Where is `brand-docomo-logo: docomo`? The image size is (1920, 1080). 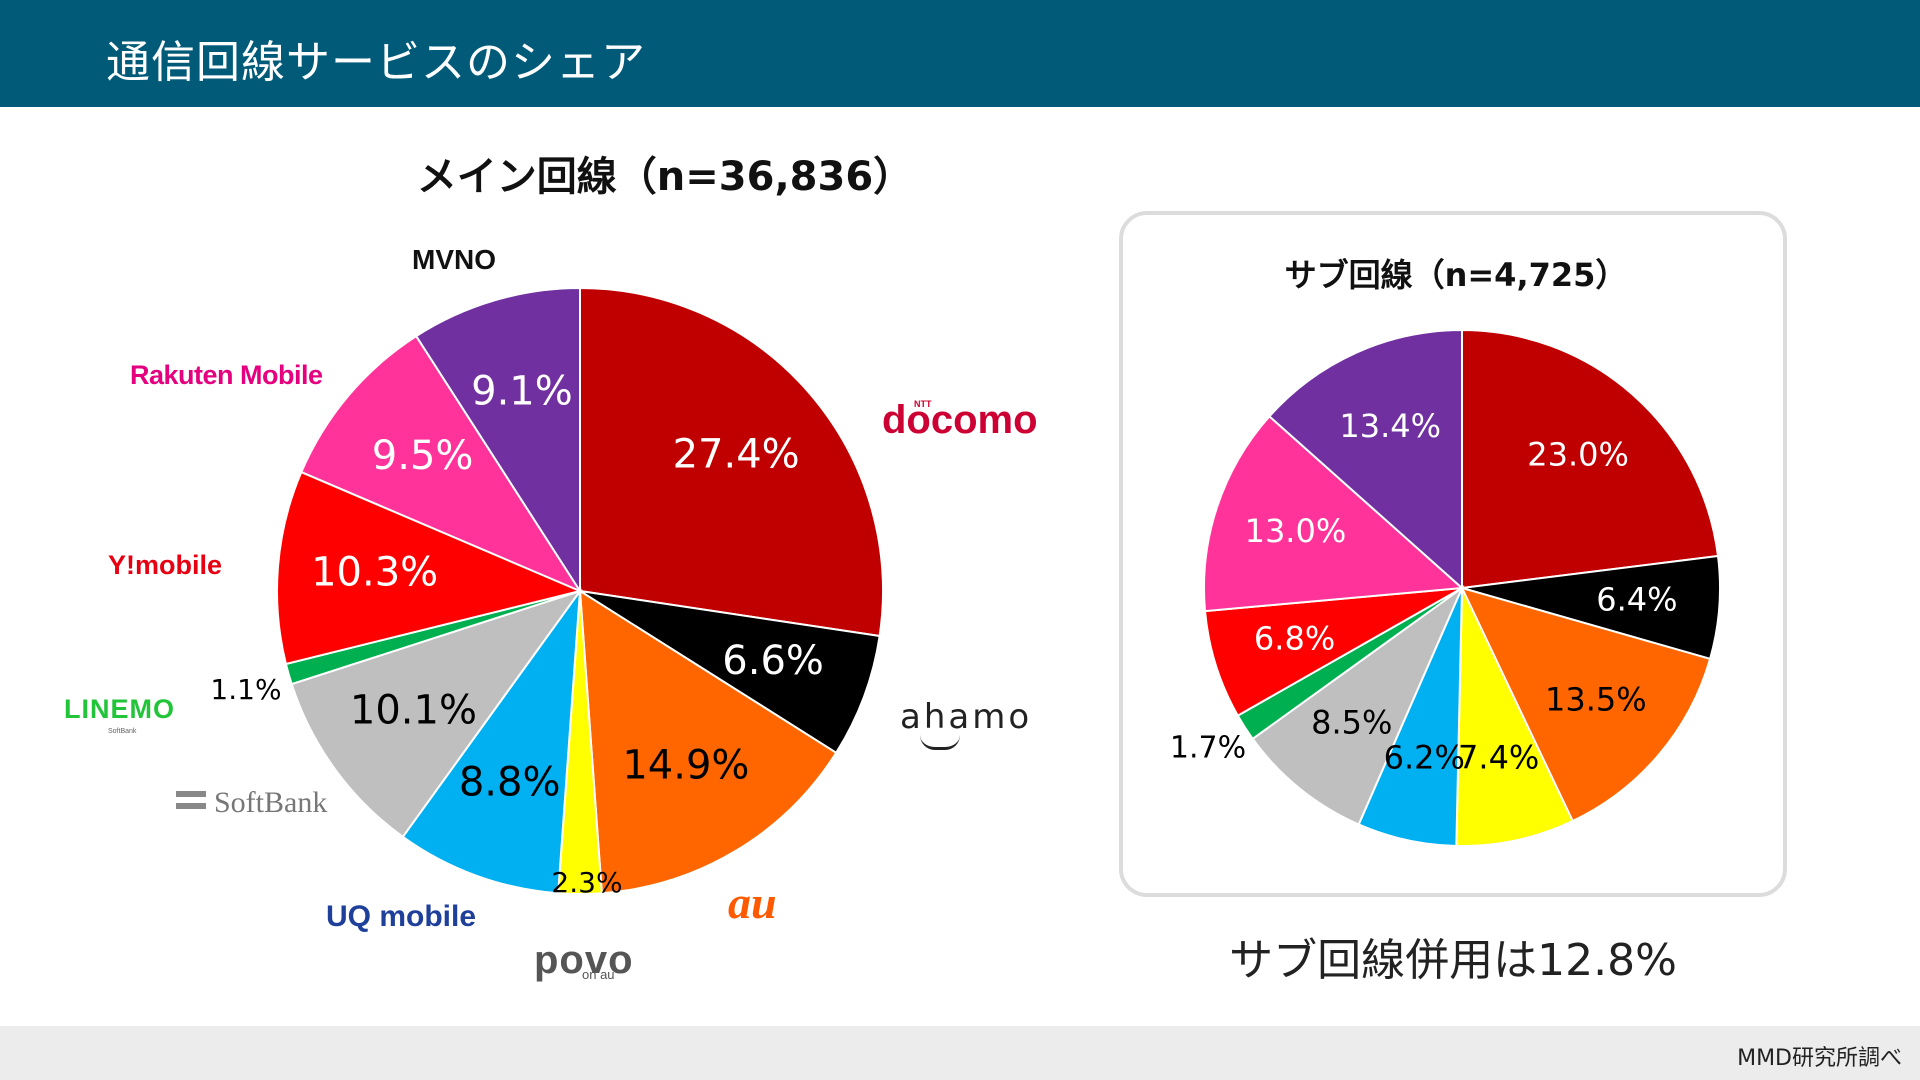
brand-docomo-logo: docomo is located at coordinates (960, 420).